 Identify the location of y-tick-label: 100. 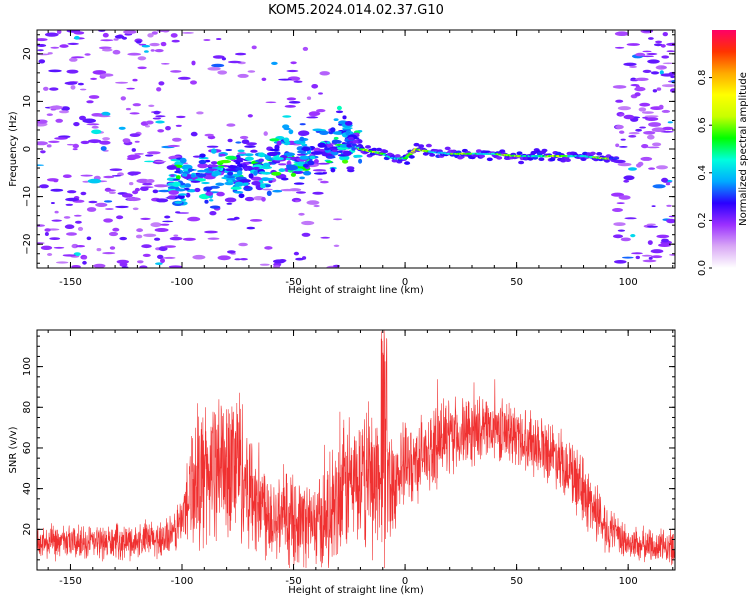
(27, 366).